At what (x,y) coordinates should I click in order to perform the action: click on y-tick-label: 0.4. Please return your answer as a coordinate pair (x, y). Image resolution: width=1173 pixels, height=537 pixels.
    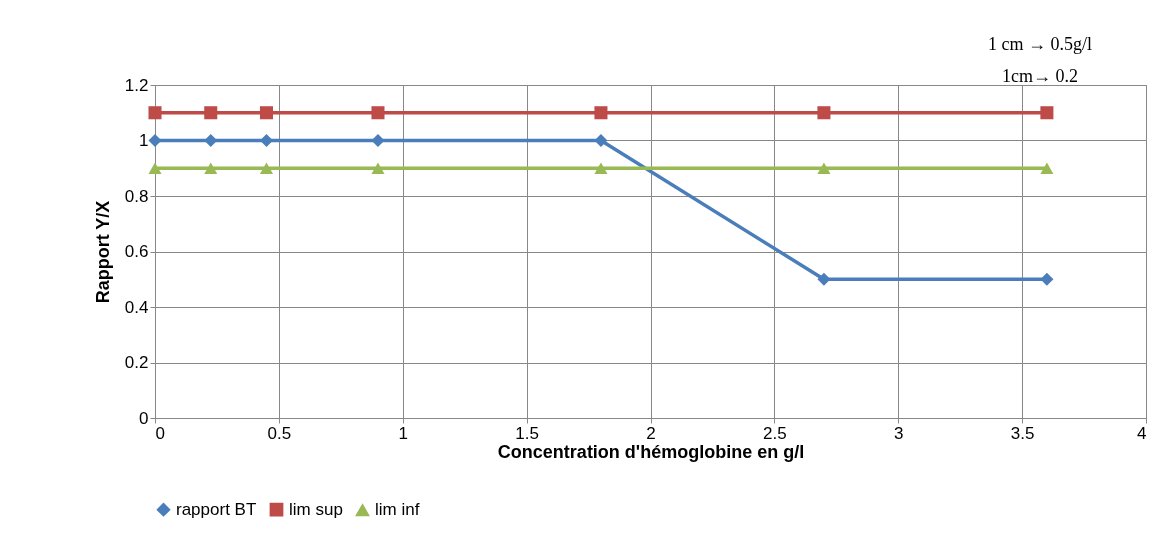
    Looking at the image, I should click on (136, 307).